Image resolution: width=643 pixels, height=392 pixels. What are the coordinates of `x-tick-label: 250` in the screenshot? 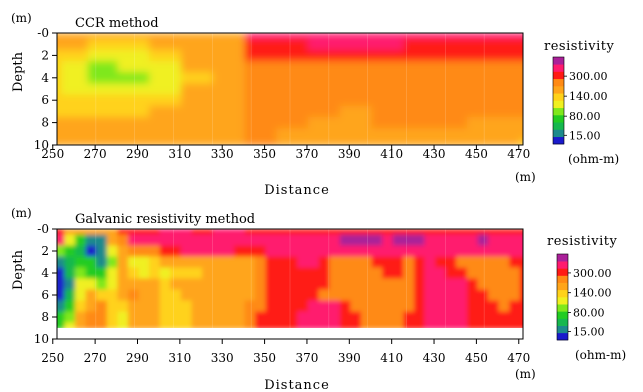 It's located at (52, 154).